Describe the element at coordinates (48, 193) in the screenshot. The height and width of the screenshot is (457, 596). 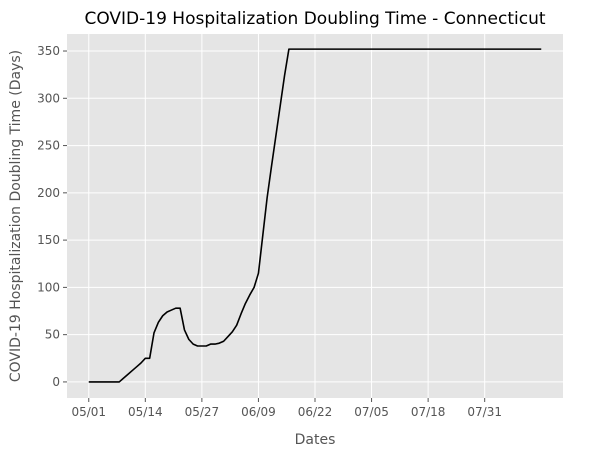
I see `y-tick-label: 200` at that location.